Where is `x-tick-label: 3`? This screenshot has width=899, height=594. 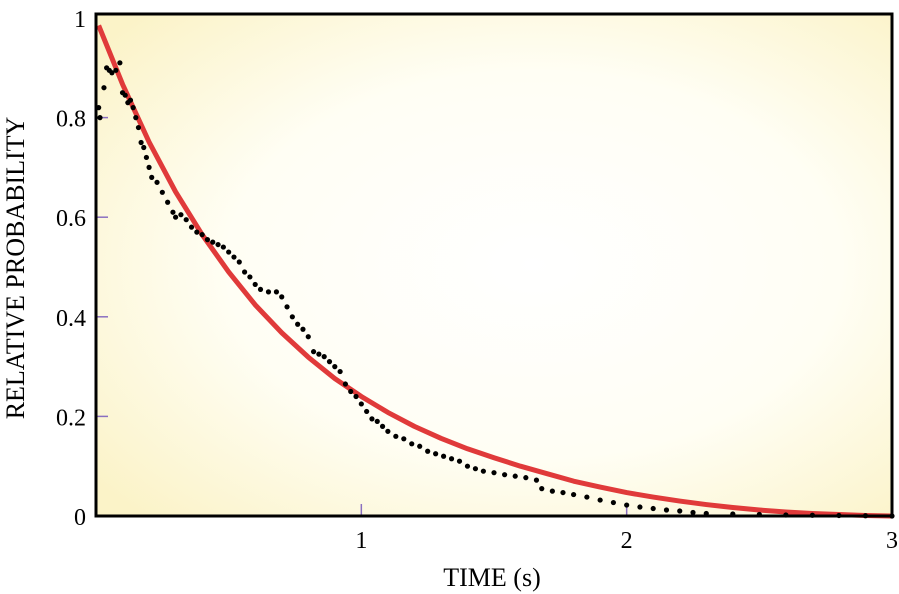 x-tick-label: 3 is located at coordinates (892, 541).